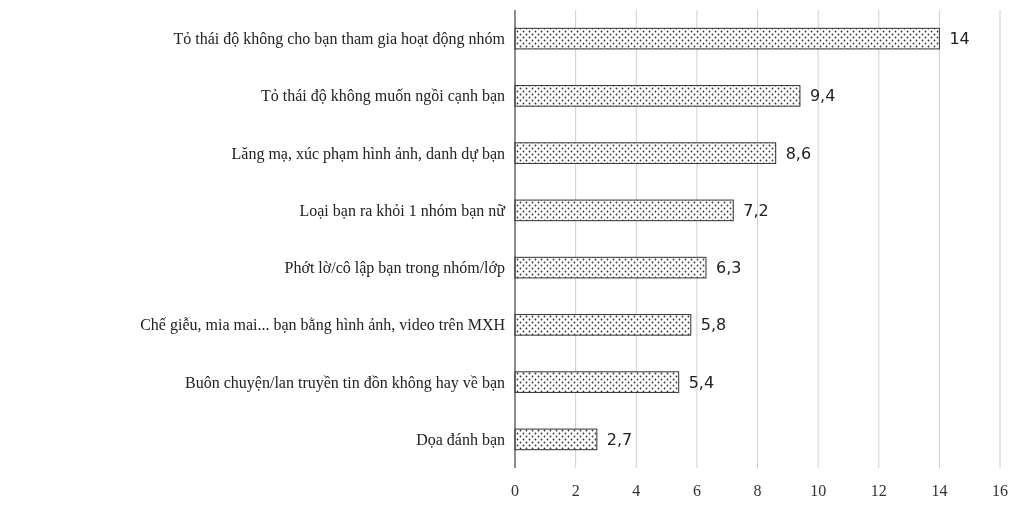 This screenshot has height=513, width=1018. I want to click on y-tick-label: Buôn chuyện/lan truyền tin đồn không hay về bạn, so click(345, 382).